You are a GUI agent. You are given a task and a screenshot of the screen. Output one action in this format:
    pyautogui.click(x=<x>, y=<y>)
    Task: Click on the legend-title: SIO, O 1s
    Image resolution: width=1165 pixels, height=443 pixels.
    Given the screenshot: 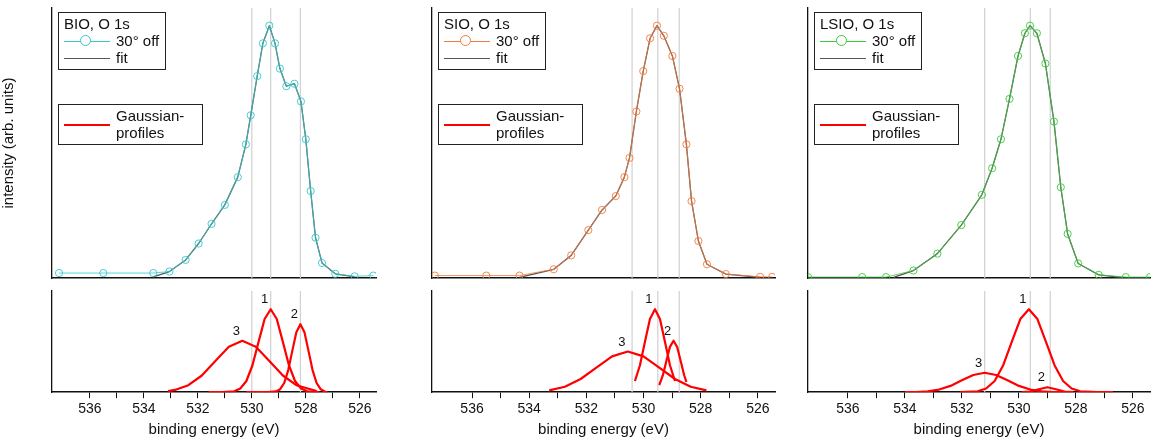 What is the action you would take?
    pyautogui.click(x=477, y=23)
    